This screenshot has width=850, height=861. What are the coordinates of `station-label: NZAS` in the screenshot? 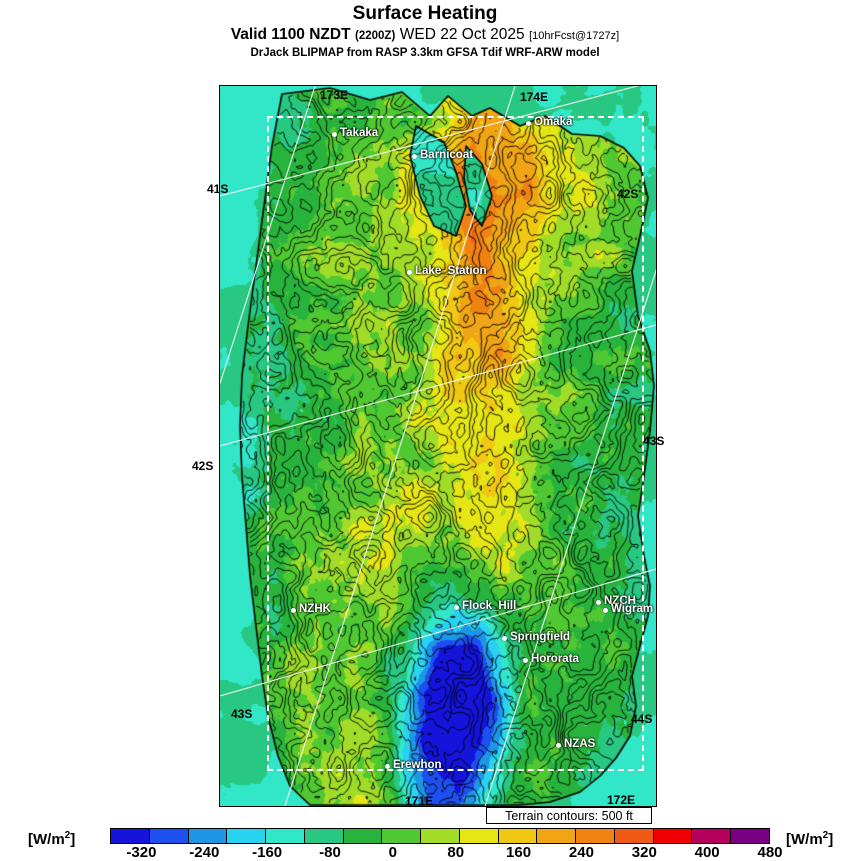 It's located at (580, 744).